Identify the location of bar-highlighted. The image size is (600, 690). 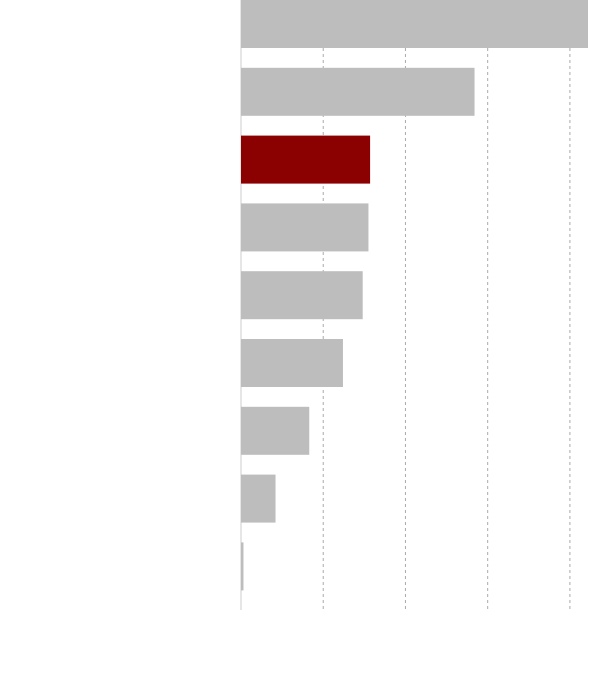
(306, 159).